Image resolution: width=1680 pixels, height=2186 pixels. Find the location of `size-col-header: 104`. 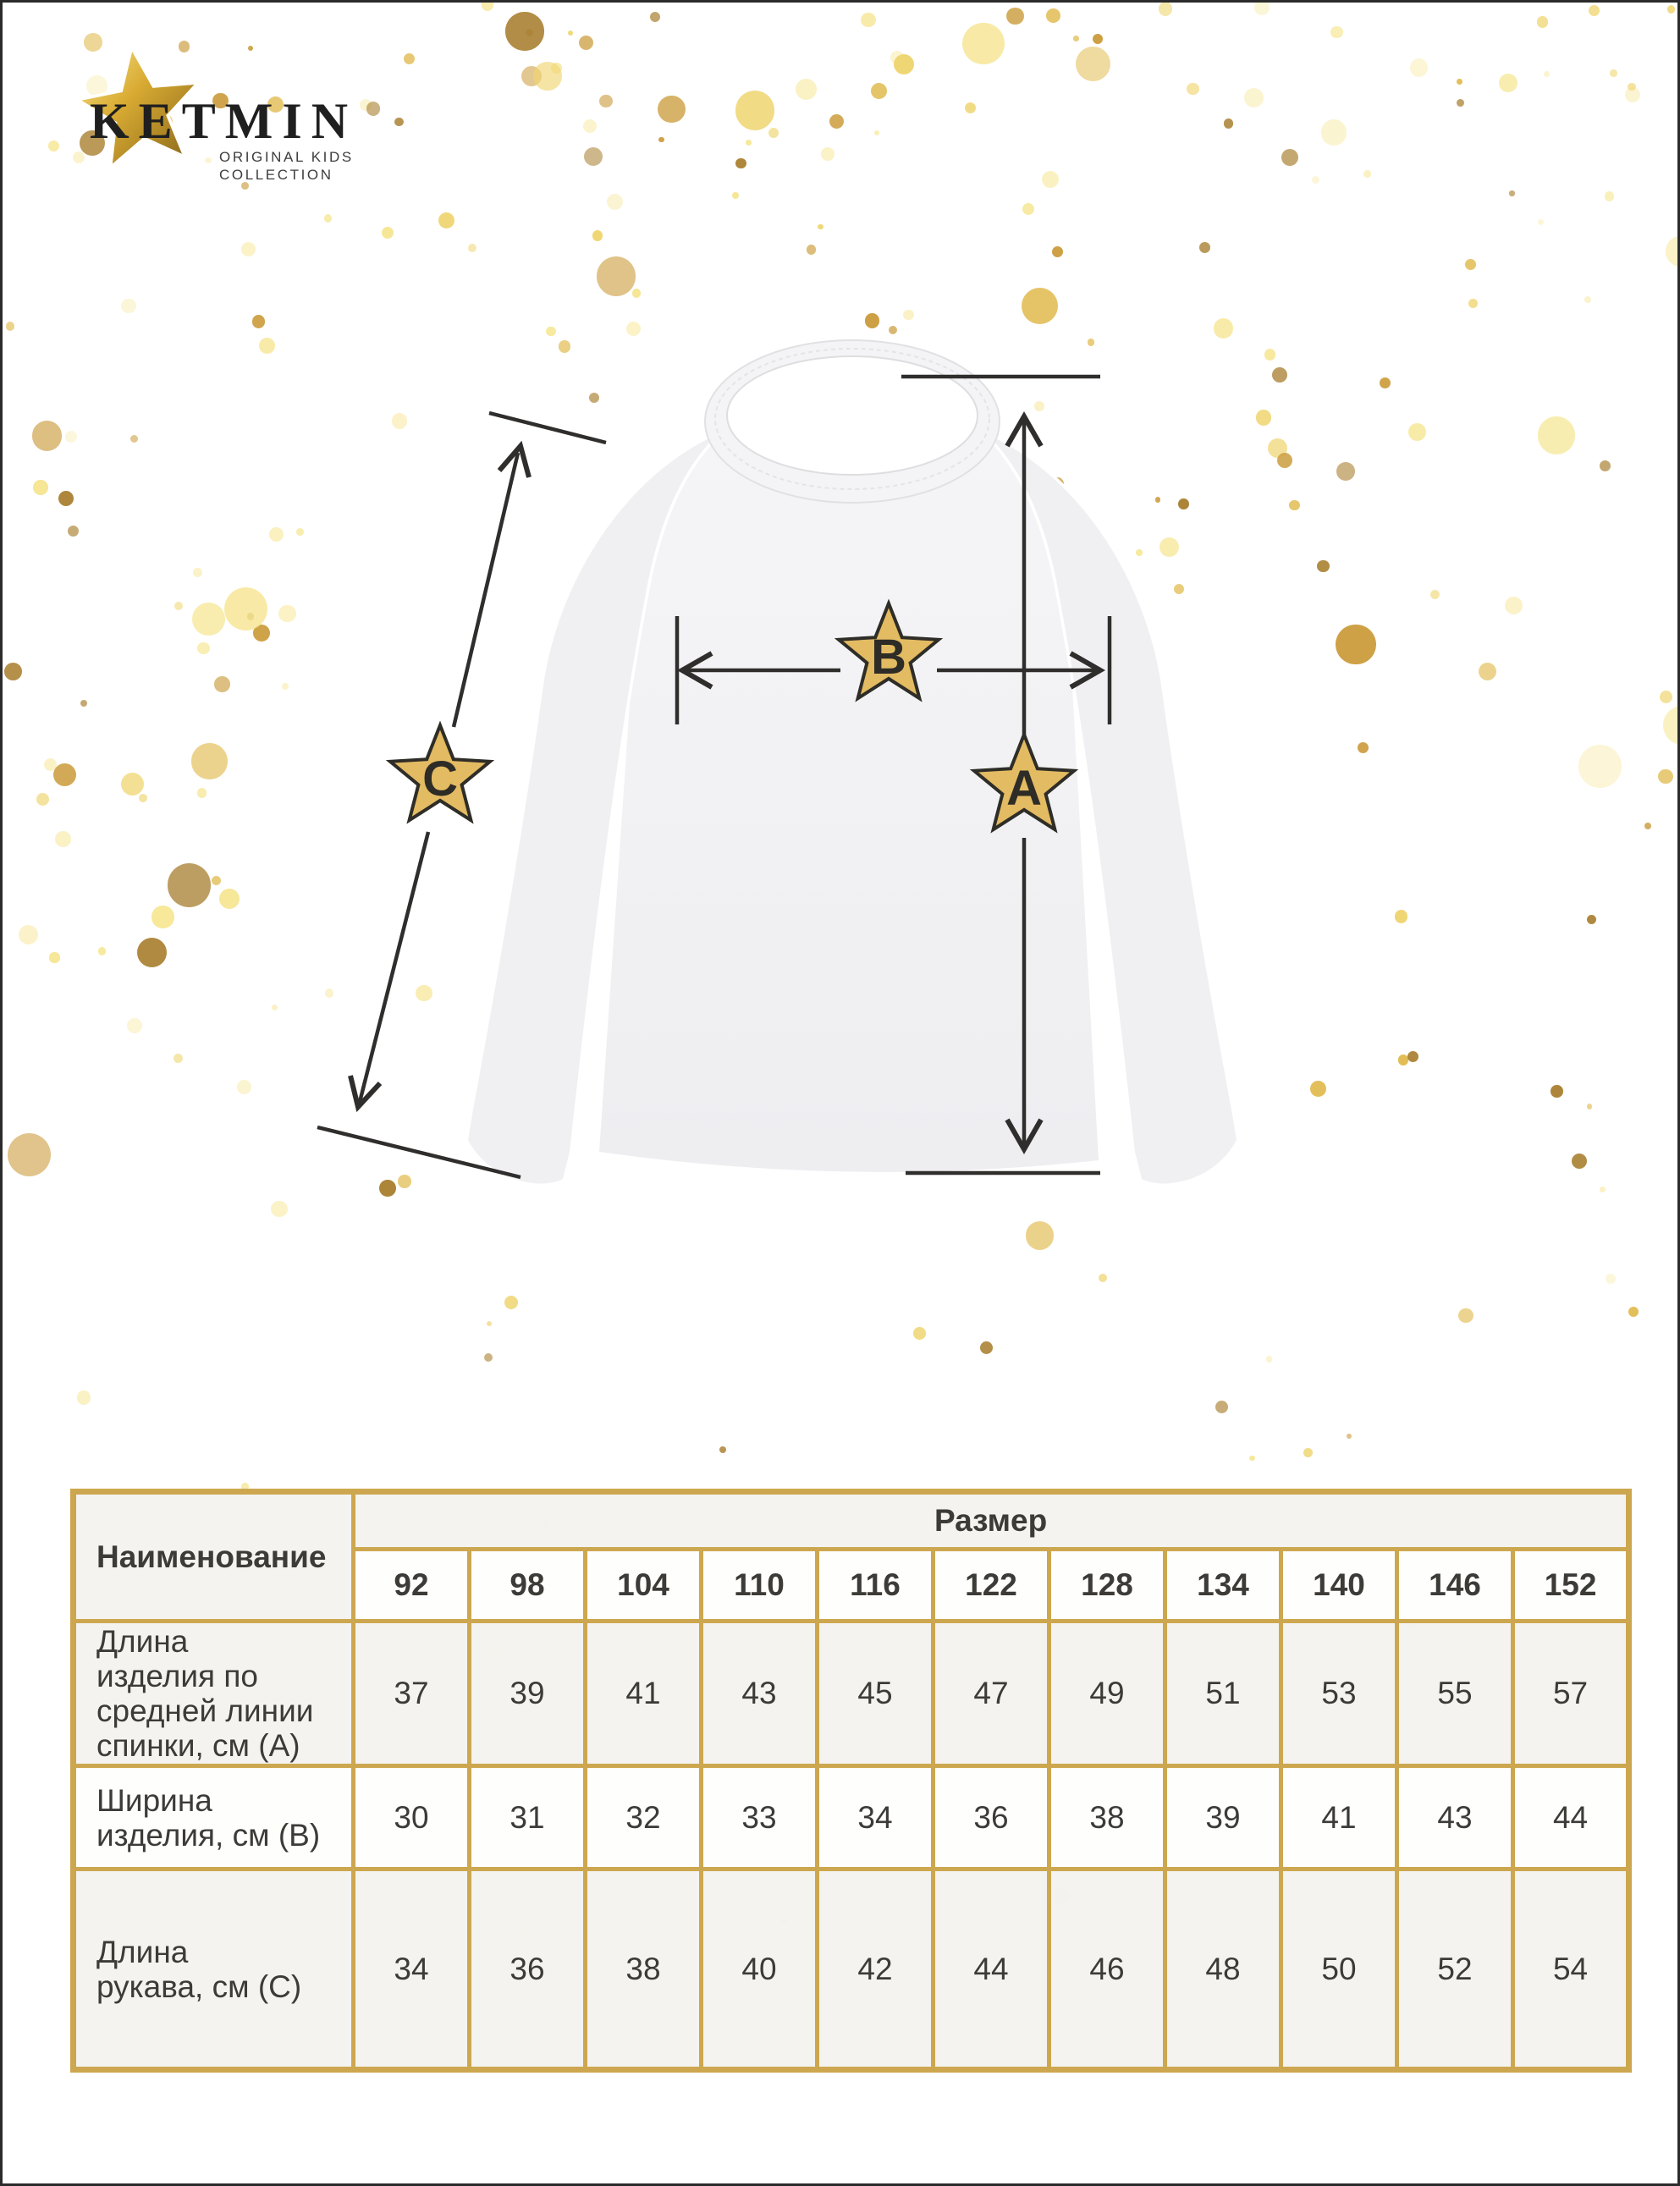

size-col-header: 104 is located at coordinates (643, 1585).